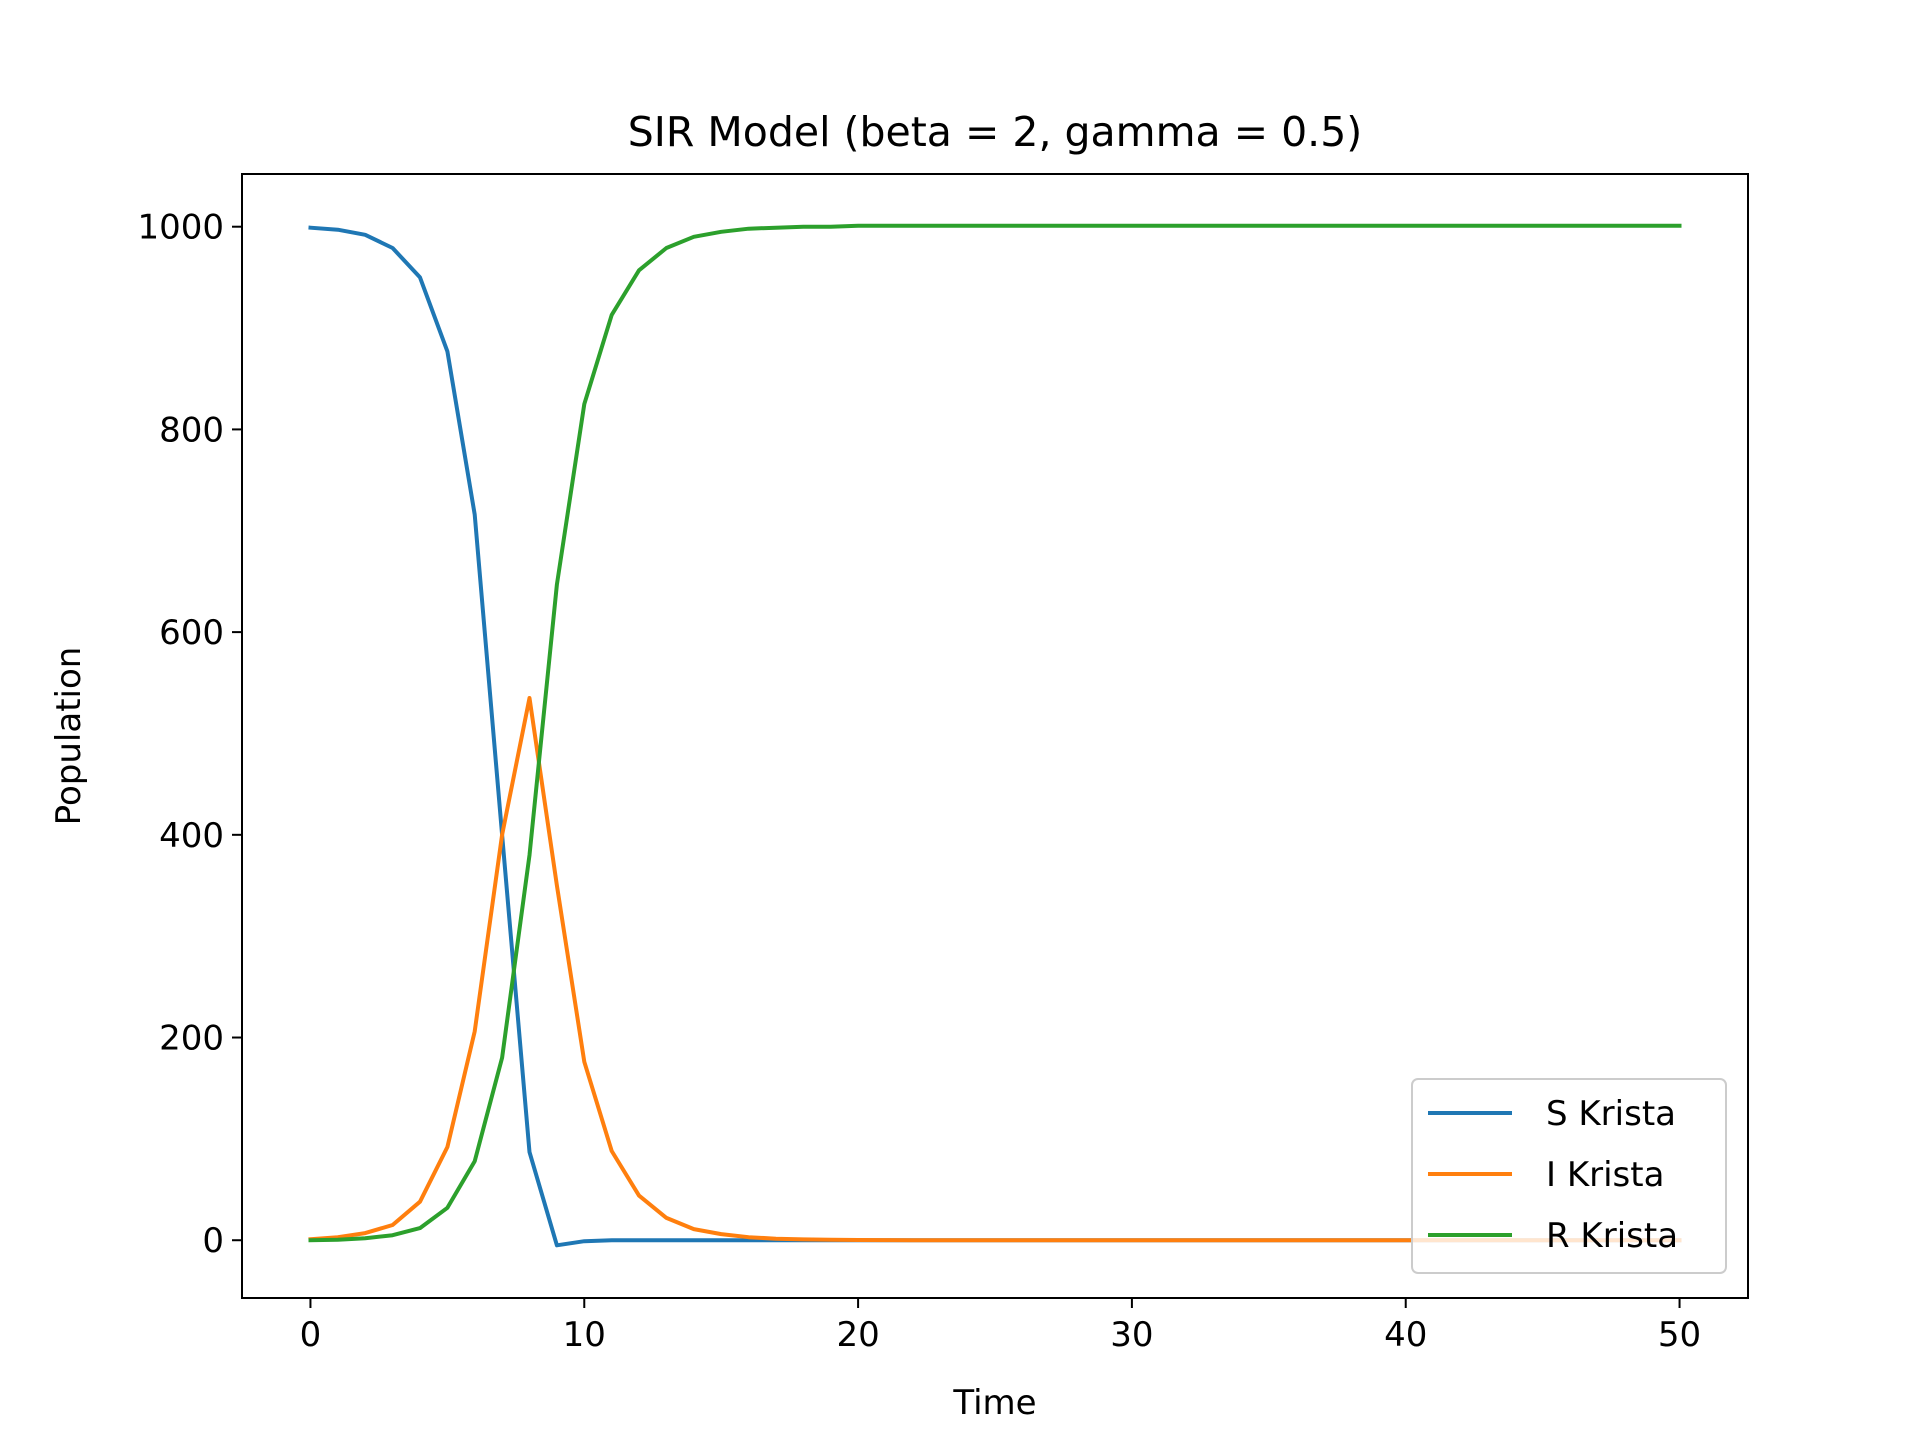 The width and height of the screenshot is (1920, 1440). I want to click on x-tick-label-3: 30, so click(1131, 1335).